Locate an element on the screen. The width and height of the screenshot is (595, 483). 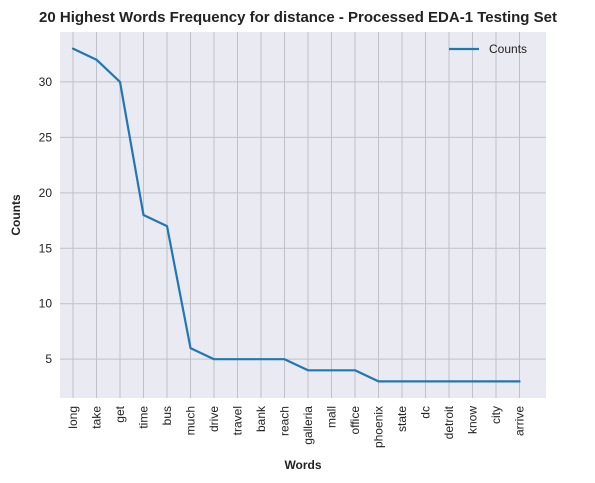
x-tick-label: dc is located at coordinates (426, 412).